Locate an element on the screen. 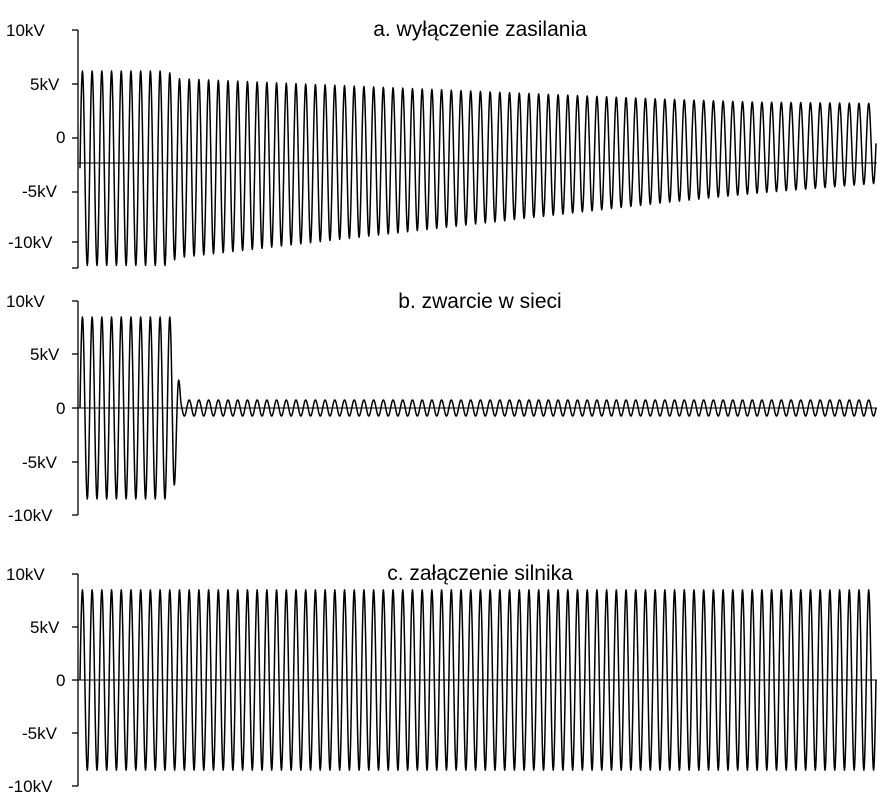  panel-b-ytick-label-minus-5kv: -5kV is located at coordinates (40, 462).